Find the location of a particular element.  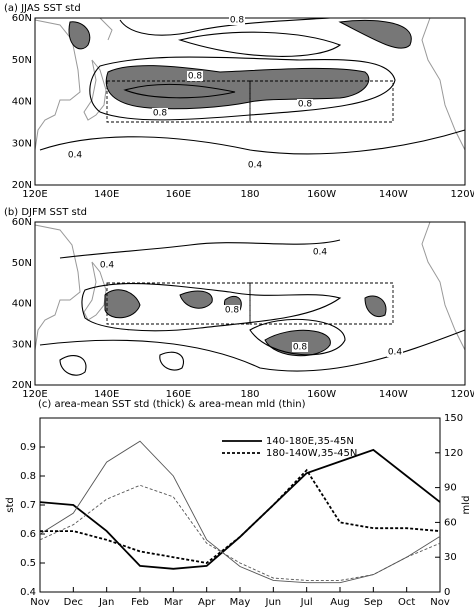

y-tick-label: 0.8 is located at coordinates (28, 476).